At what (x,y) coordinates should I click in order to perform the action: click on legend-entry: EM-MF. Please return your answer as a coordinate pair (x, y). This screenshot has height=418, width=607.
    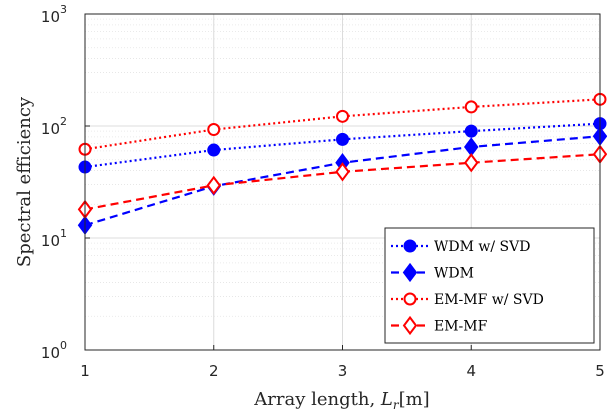
    Looking at the image, I should click on (439, 325).